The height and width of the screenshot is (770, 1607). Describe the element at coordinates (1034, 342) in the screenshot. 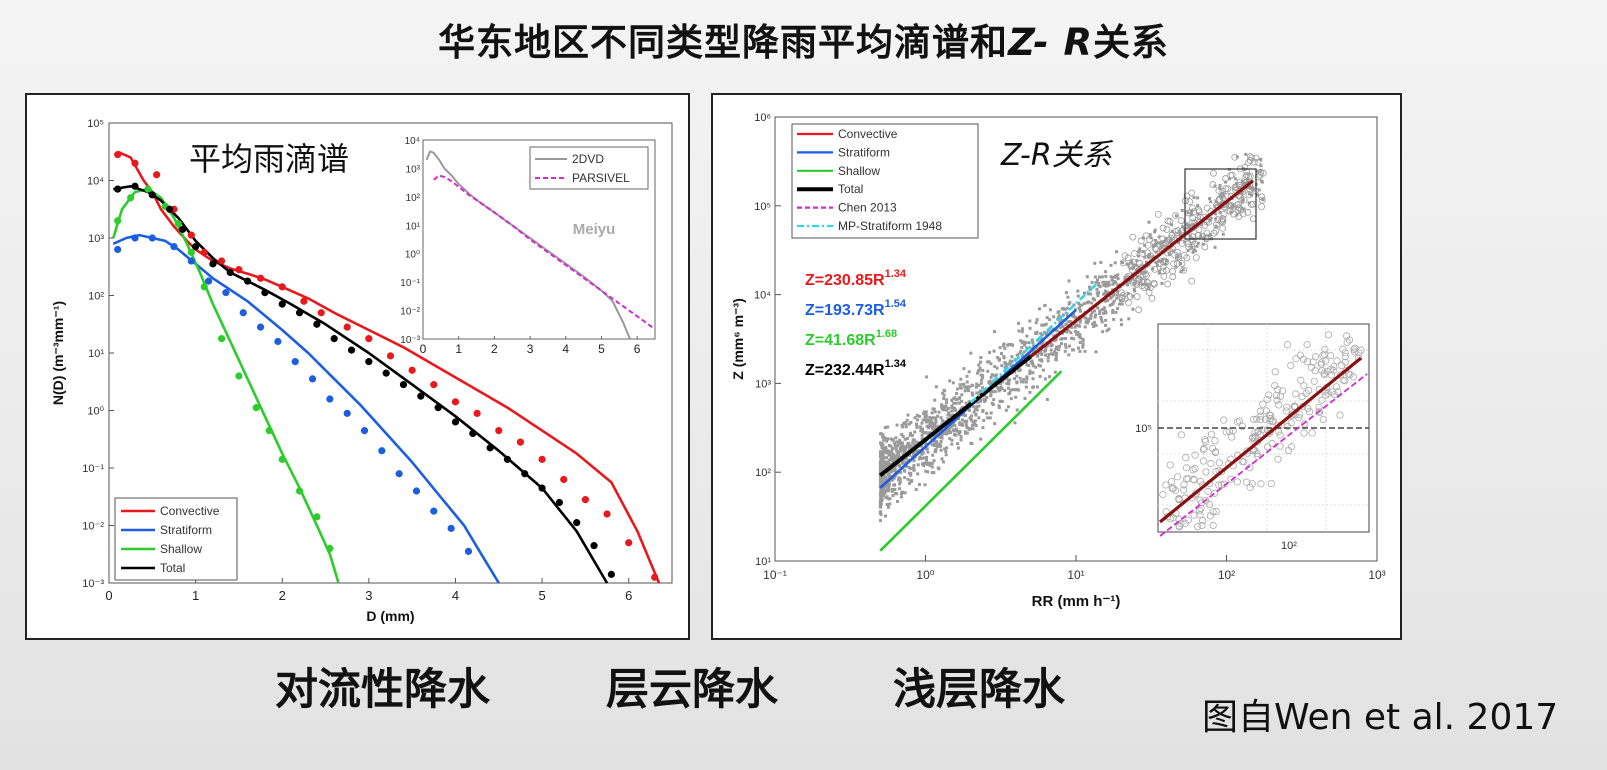

I see `fit-line-mp` at that location.